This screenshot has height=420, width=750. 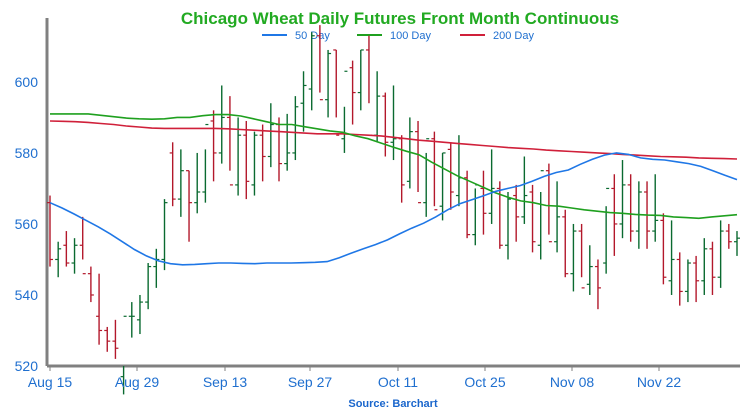 I want to click on x-tick-label: Oct 11, so click(x=398, y=382).